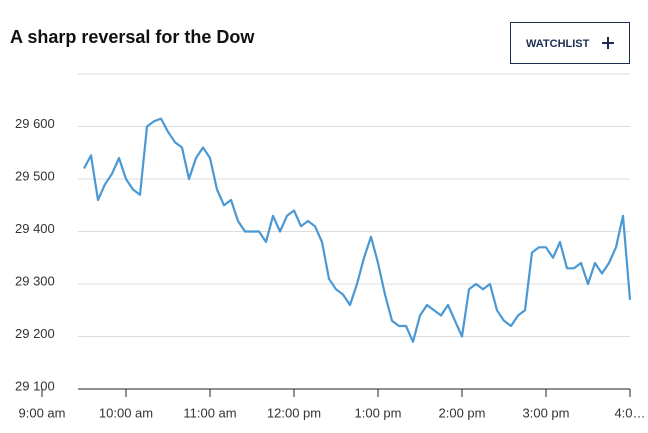  What do you see at coordinates (132, 37) in the screenshot?
I see `chart-title: A sharp reversal for the Dow` at bounding box center [132, 37].